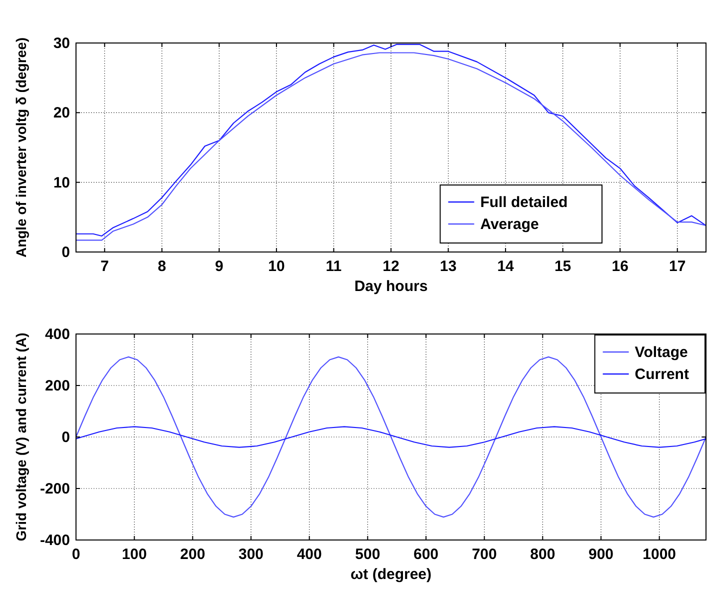 The width and height of the screenshot is (709, 597). Describe the element at coordinates (426, 554) in the screenshot. I see `x-tick-label: 600` at that location.